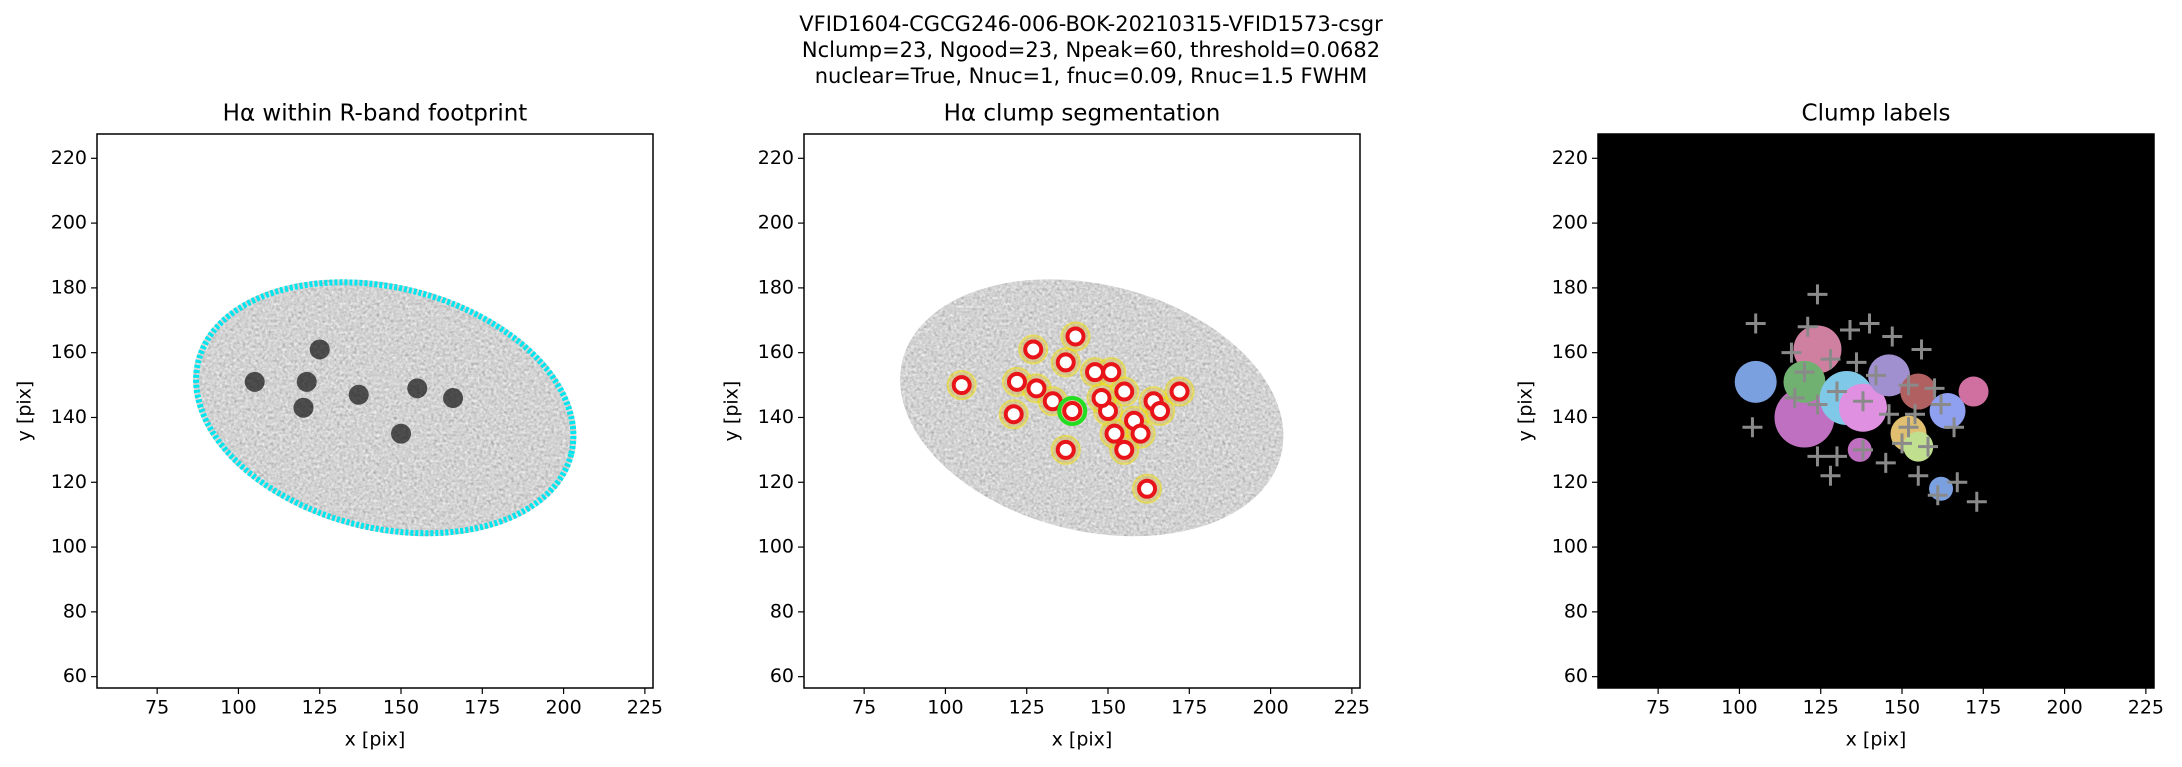  I want to click on nucleus-marker, so click(1072, 411).